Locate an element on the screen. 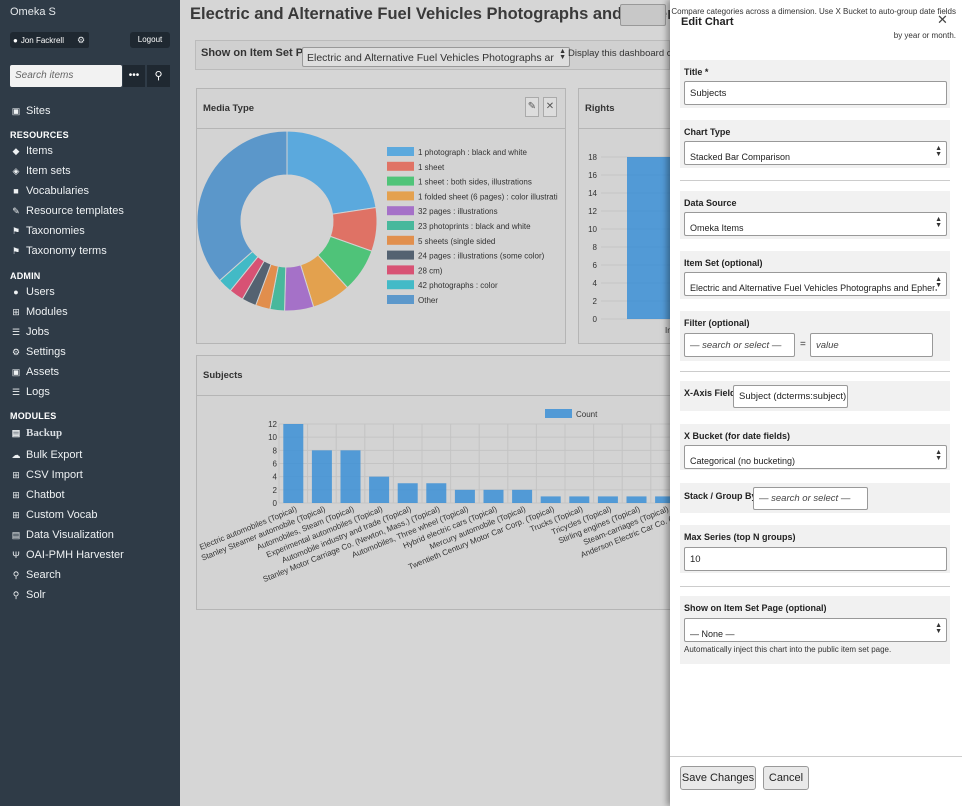 The image size is (962, 806). nav-label: Taxonomy terms is located at coordinates (66, 251).